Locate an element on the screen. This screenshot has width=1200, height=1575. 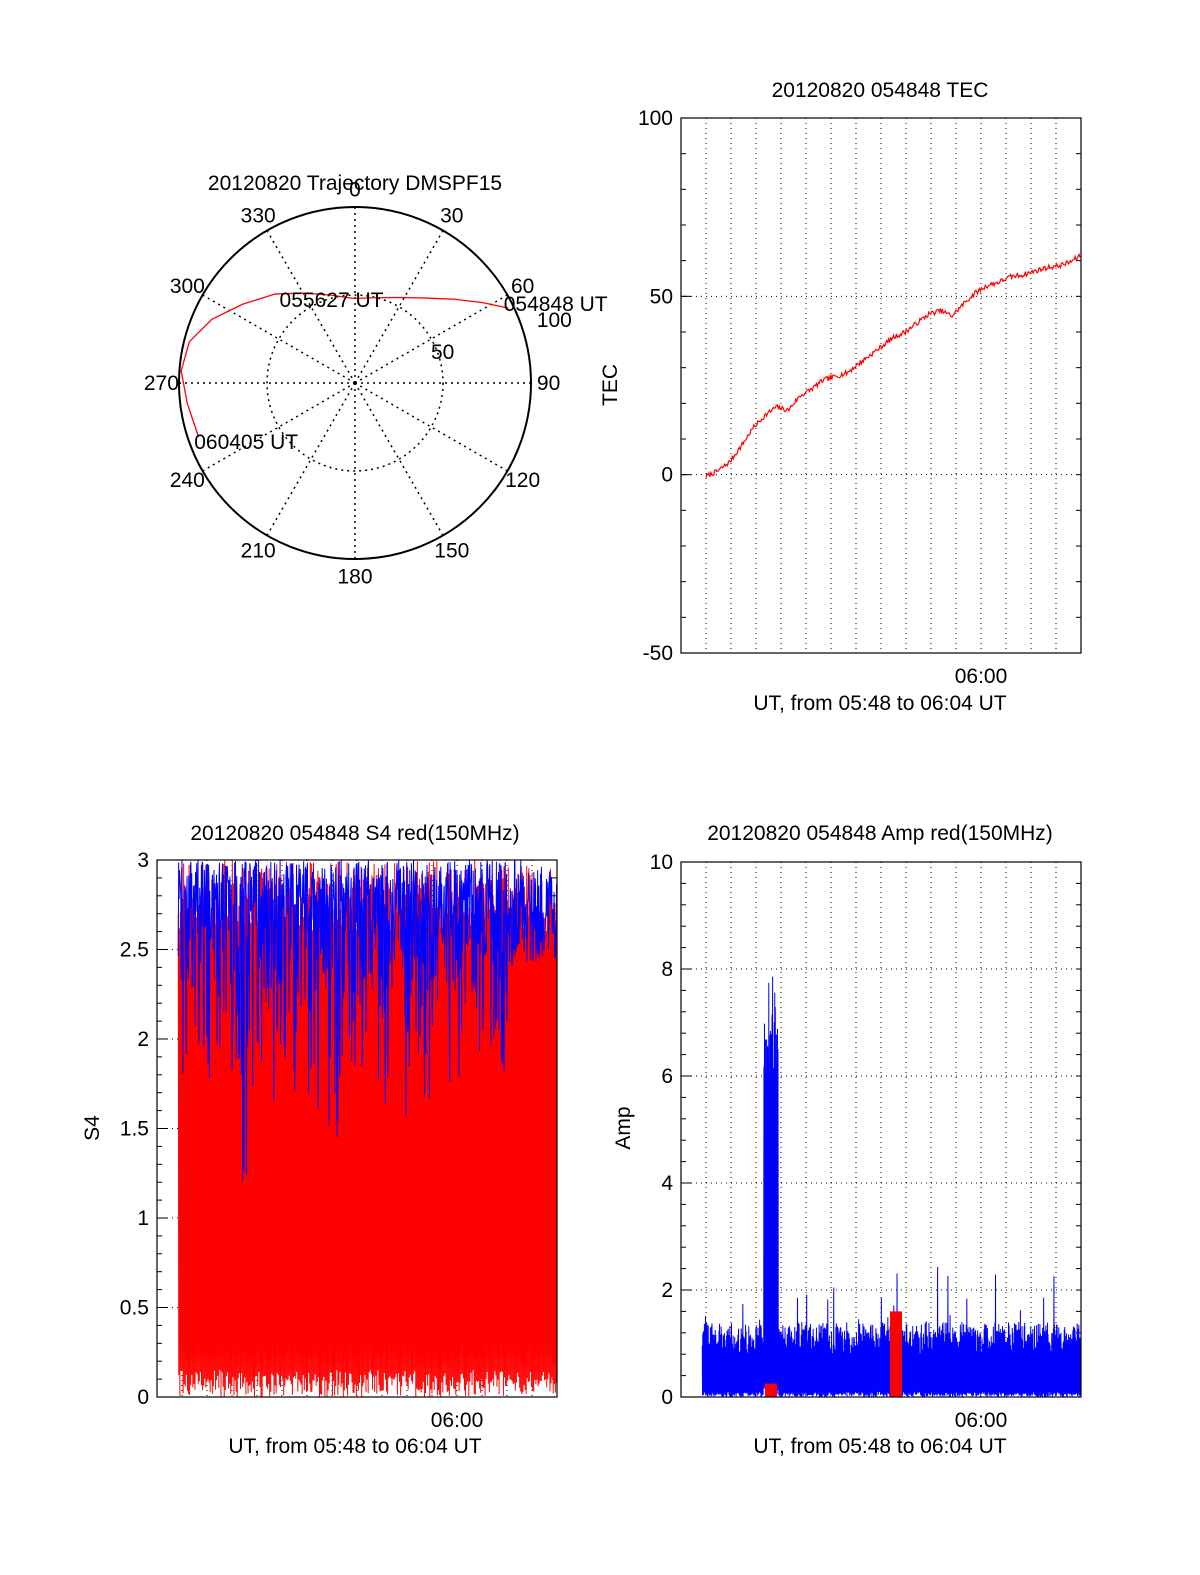
trajectory-time-label: 054848 UT is located at coordinates (556, 304).